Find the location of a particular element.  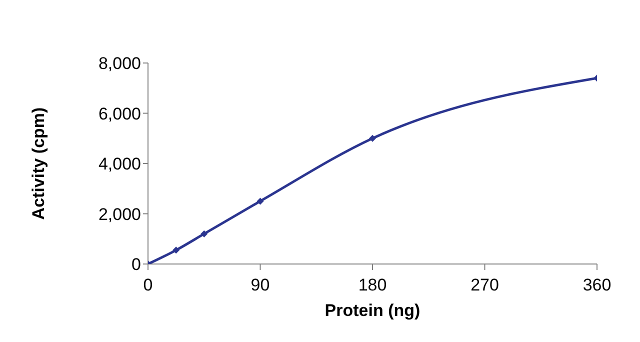

x-axis-title: Protein (ng) is located at coordinates (372, 310).